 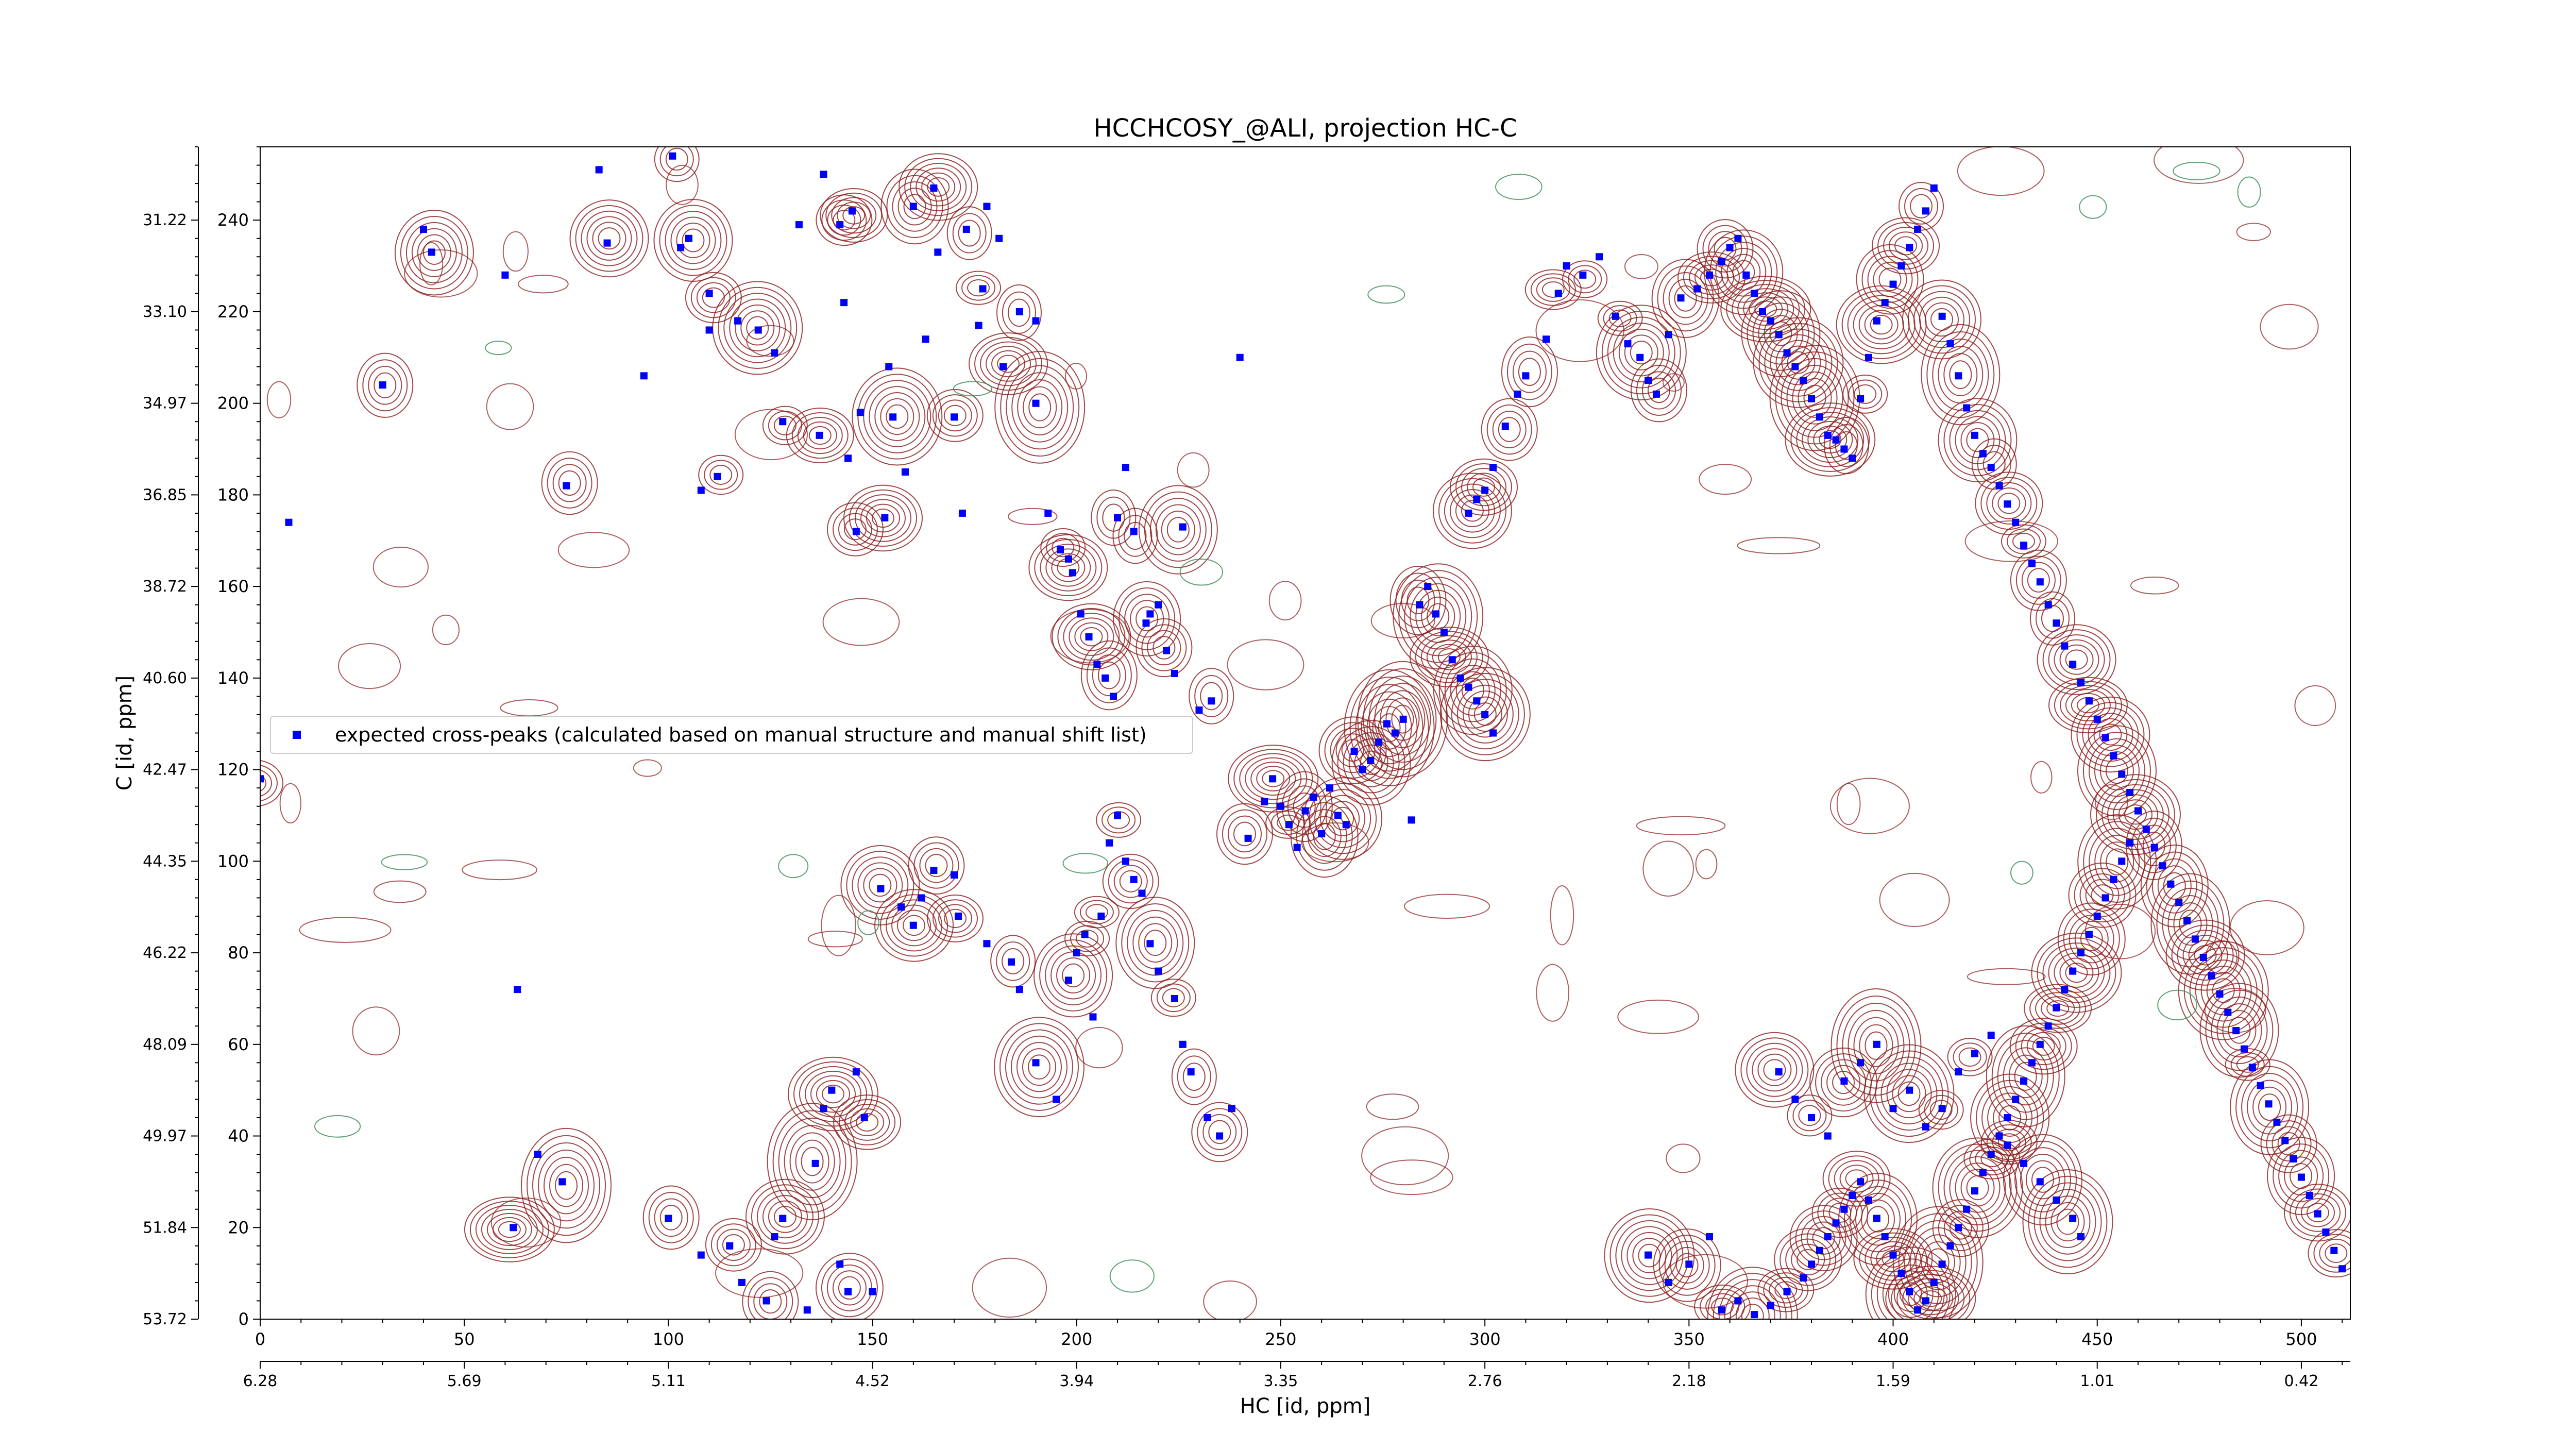 I want to click on x-tick-label: 50, so click(x=464, y=1339).